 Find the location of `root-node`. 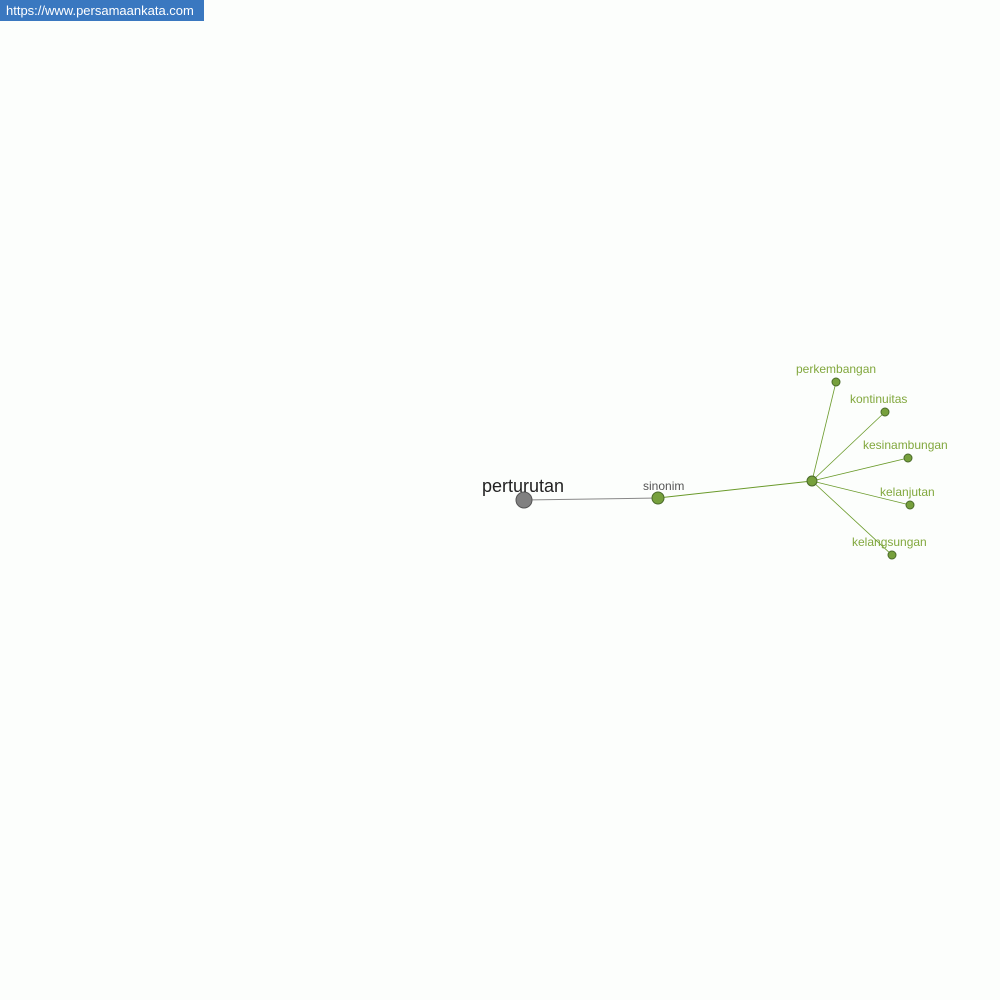

root-node is located at coordinates (524, 500).